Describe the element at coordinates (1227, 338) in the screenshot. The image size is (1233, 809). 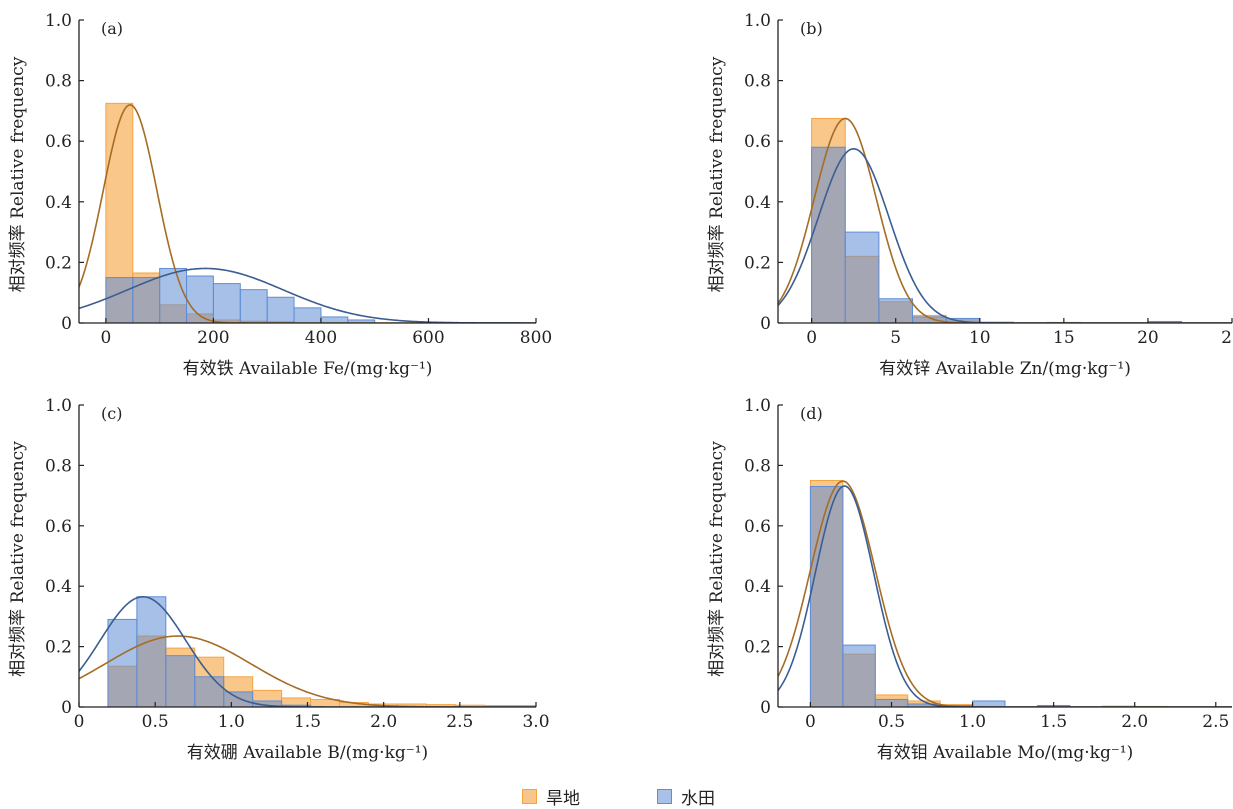
I see `x-tick-label: 25` at that location.